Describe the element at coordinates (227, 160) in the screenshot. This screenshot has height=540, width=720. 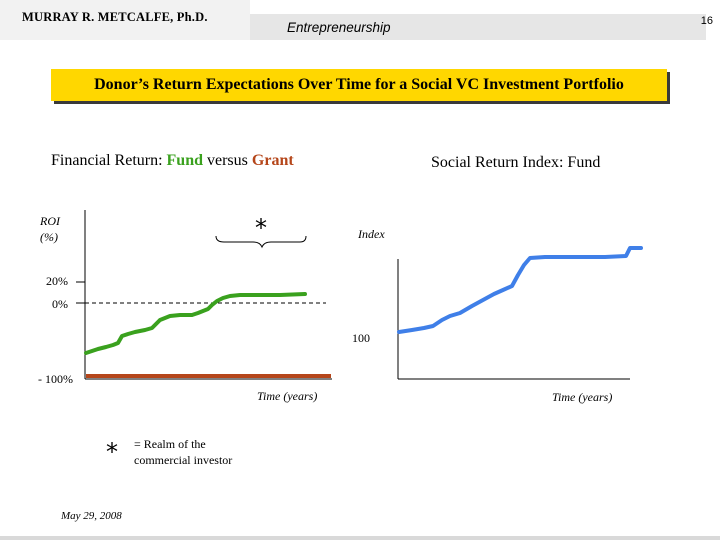
I see `heading-mid: versus` at that location.